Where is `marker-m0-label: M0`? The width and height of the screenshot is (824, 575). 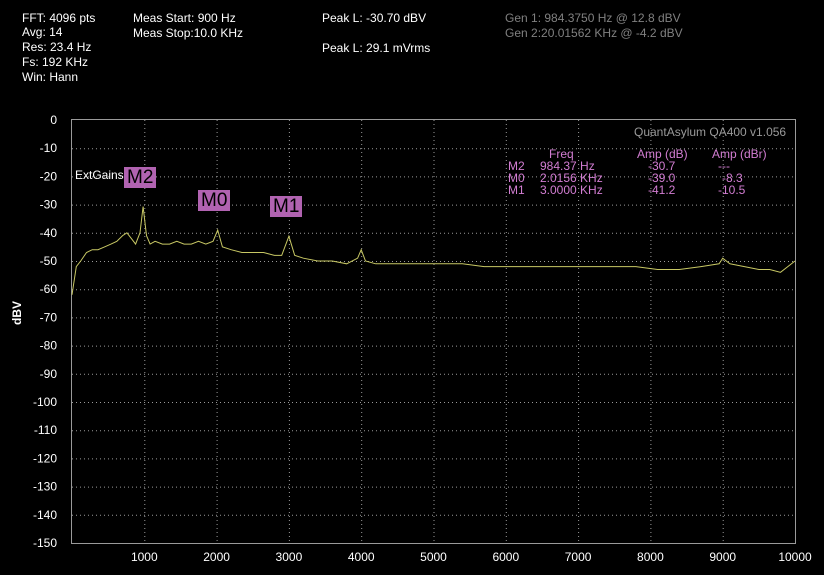 marker-m0-label: M0 is located at coordinates (214, 200).